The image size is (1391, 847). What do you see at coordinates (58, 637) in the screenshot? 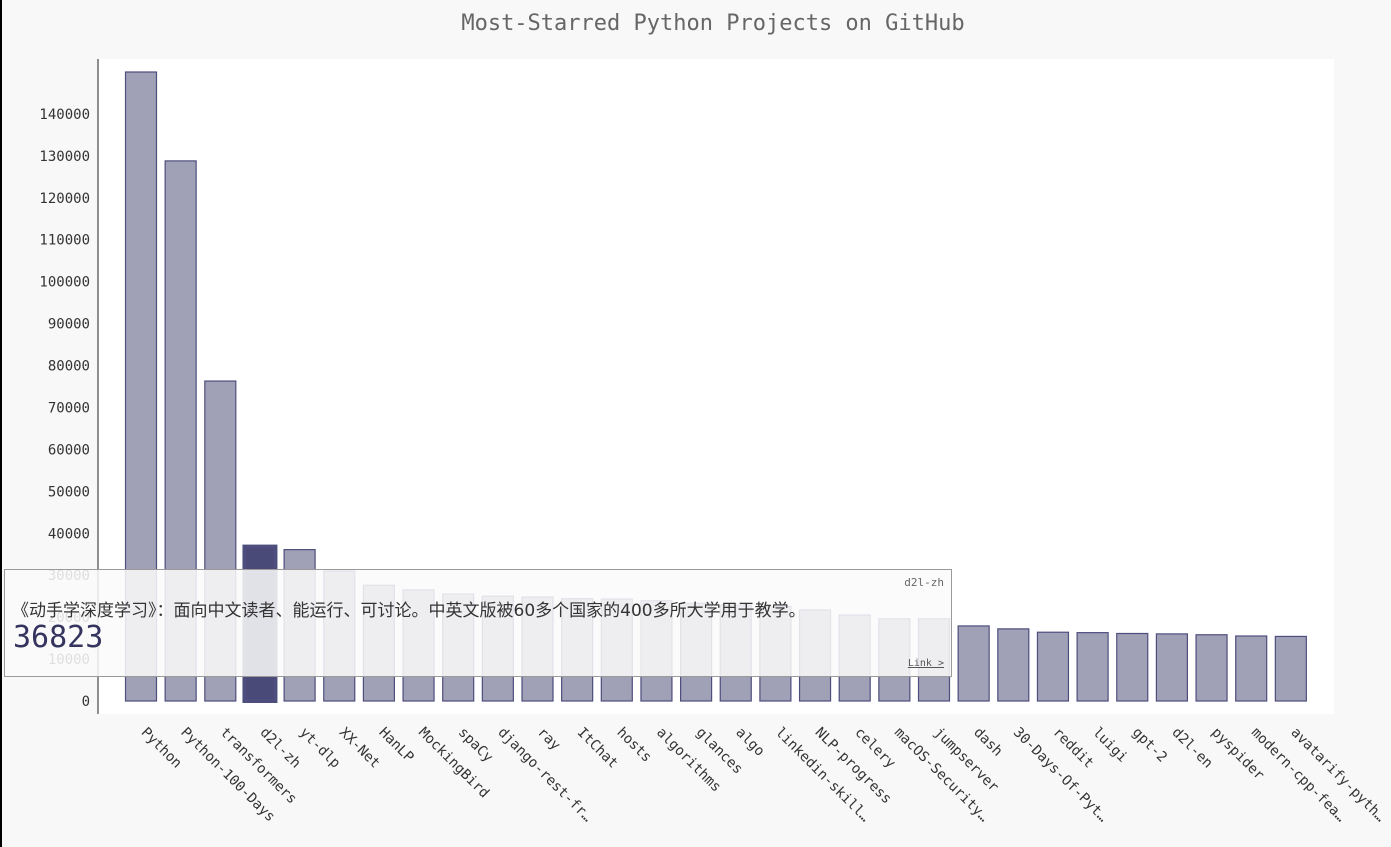
I see `tooltip-value: 36823` at bounding box center [58, 637].